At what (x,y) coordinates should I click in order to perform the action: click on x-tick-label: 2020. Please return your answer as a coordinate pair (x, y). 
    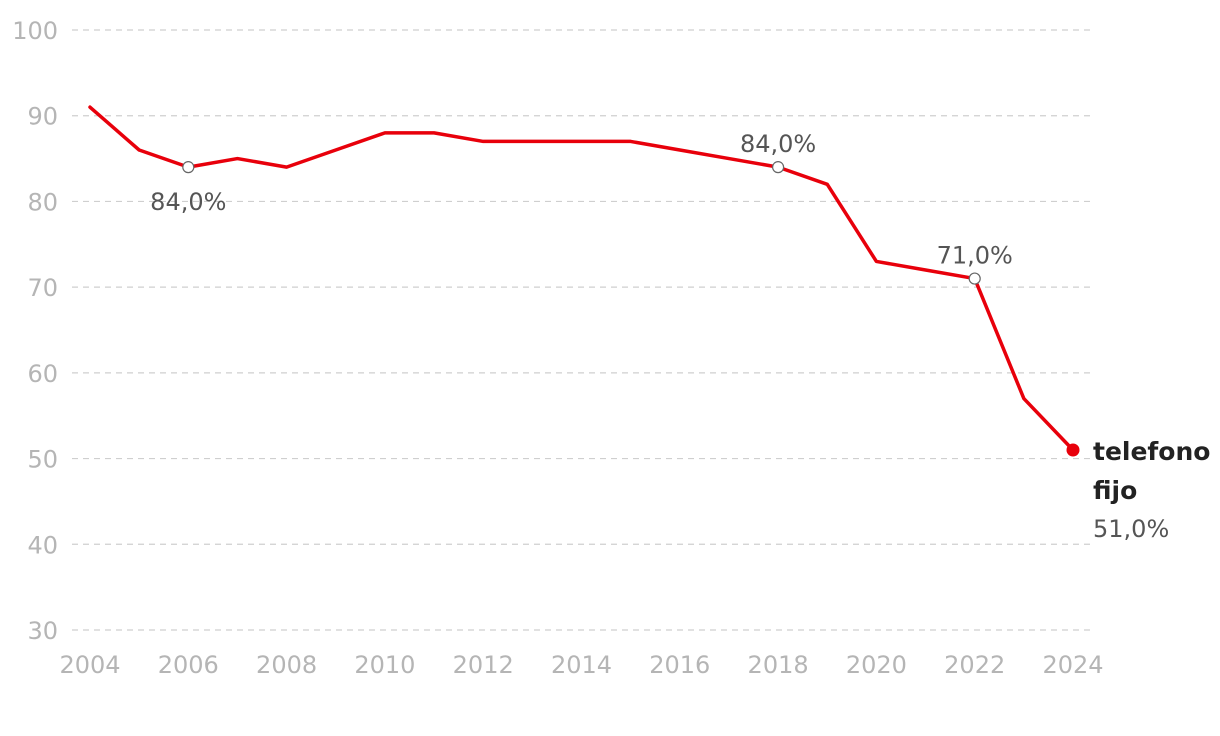
    Looking at the image, I should click on (876, 665).